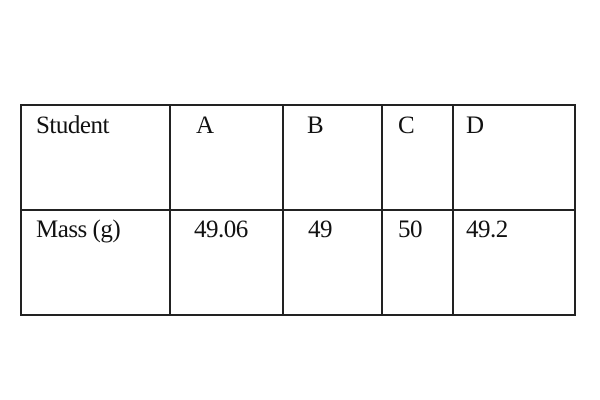 This screenshot has width=600, height=400. What do you see at coordinates (320, 229) in the screenshot?
I see `mass-cell-b: 49` at bounding box center [320, 229].